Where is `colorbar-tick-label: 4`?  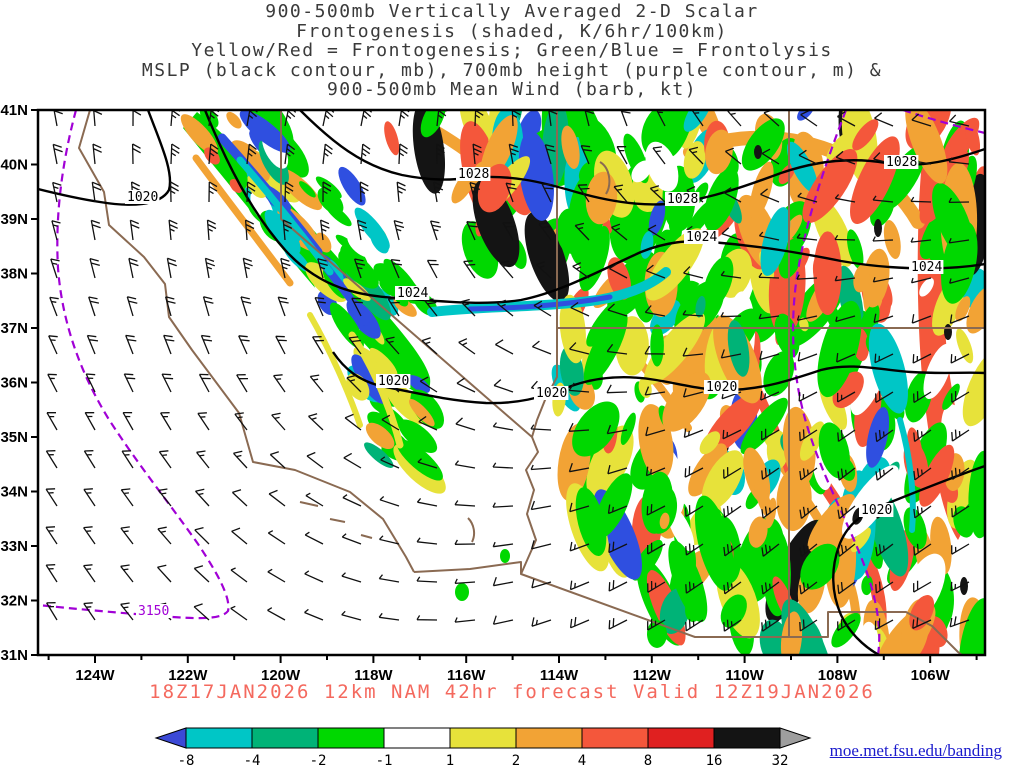 colorbar-tick-label: 4 is located at coordinates (582, 760).